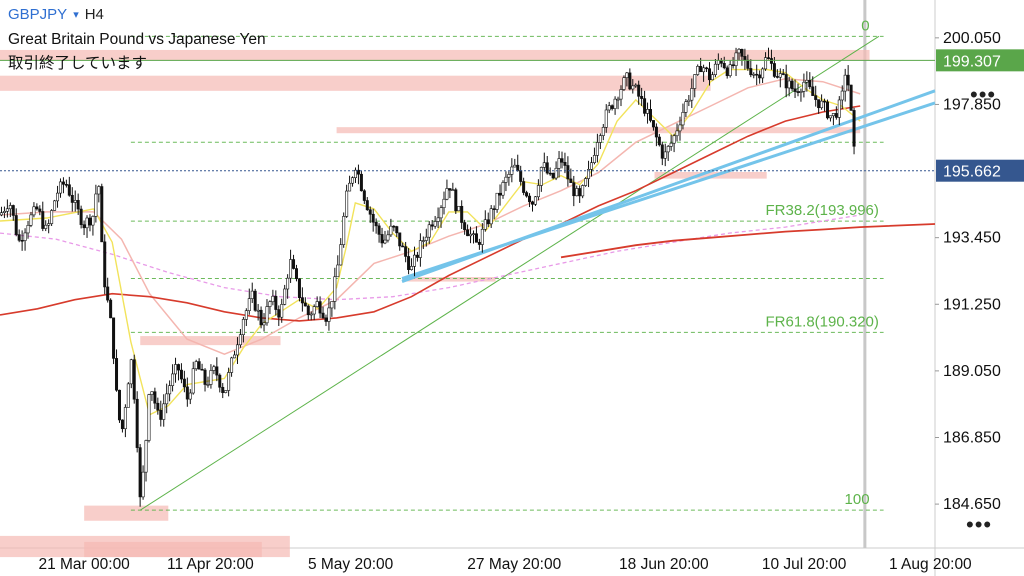  I want to click on timeframe-label: H4, so click(94, 14).